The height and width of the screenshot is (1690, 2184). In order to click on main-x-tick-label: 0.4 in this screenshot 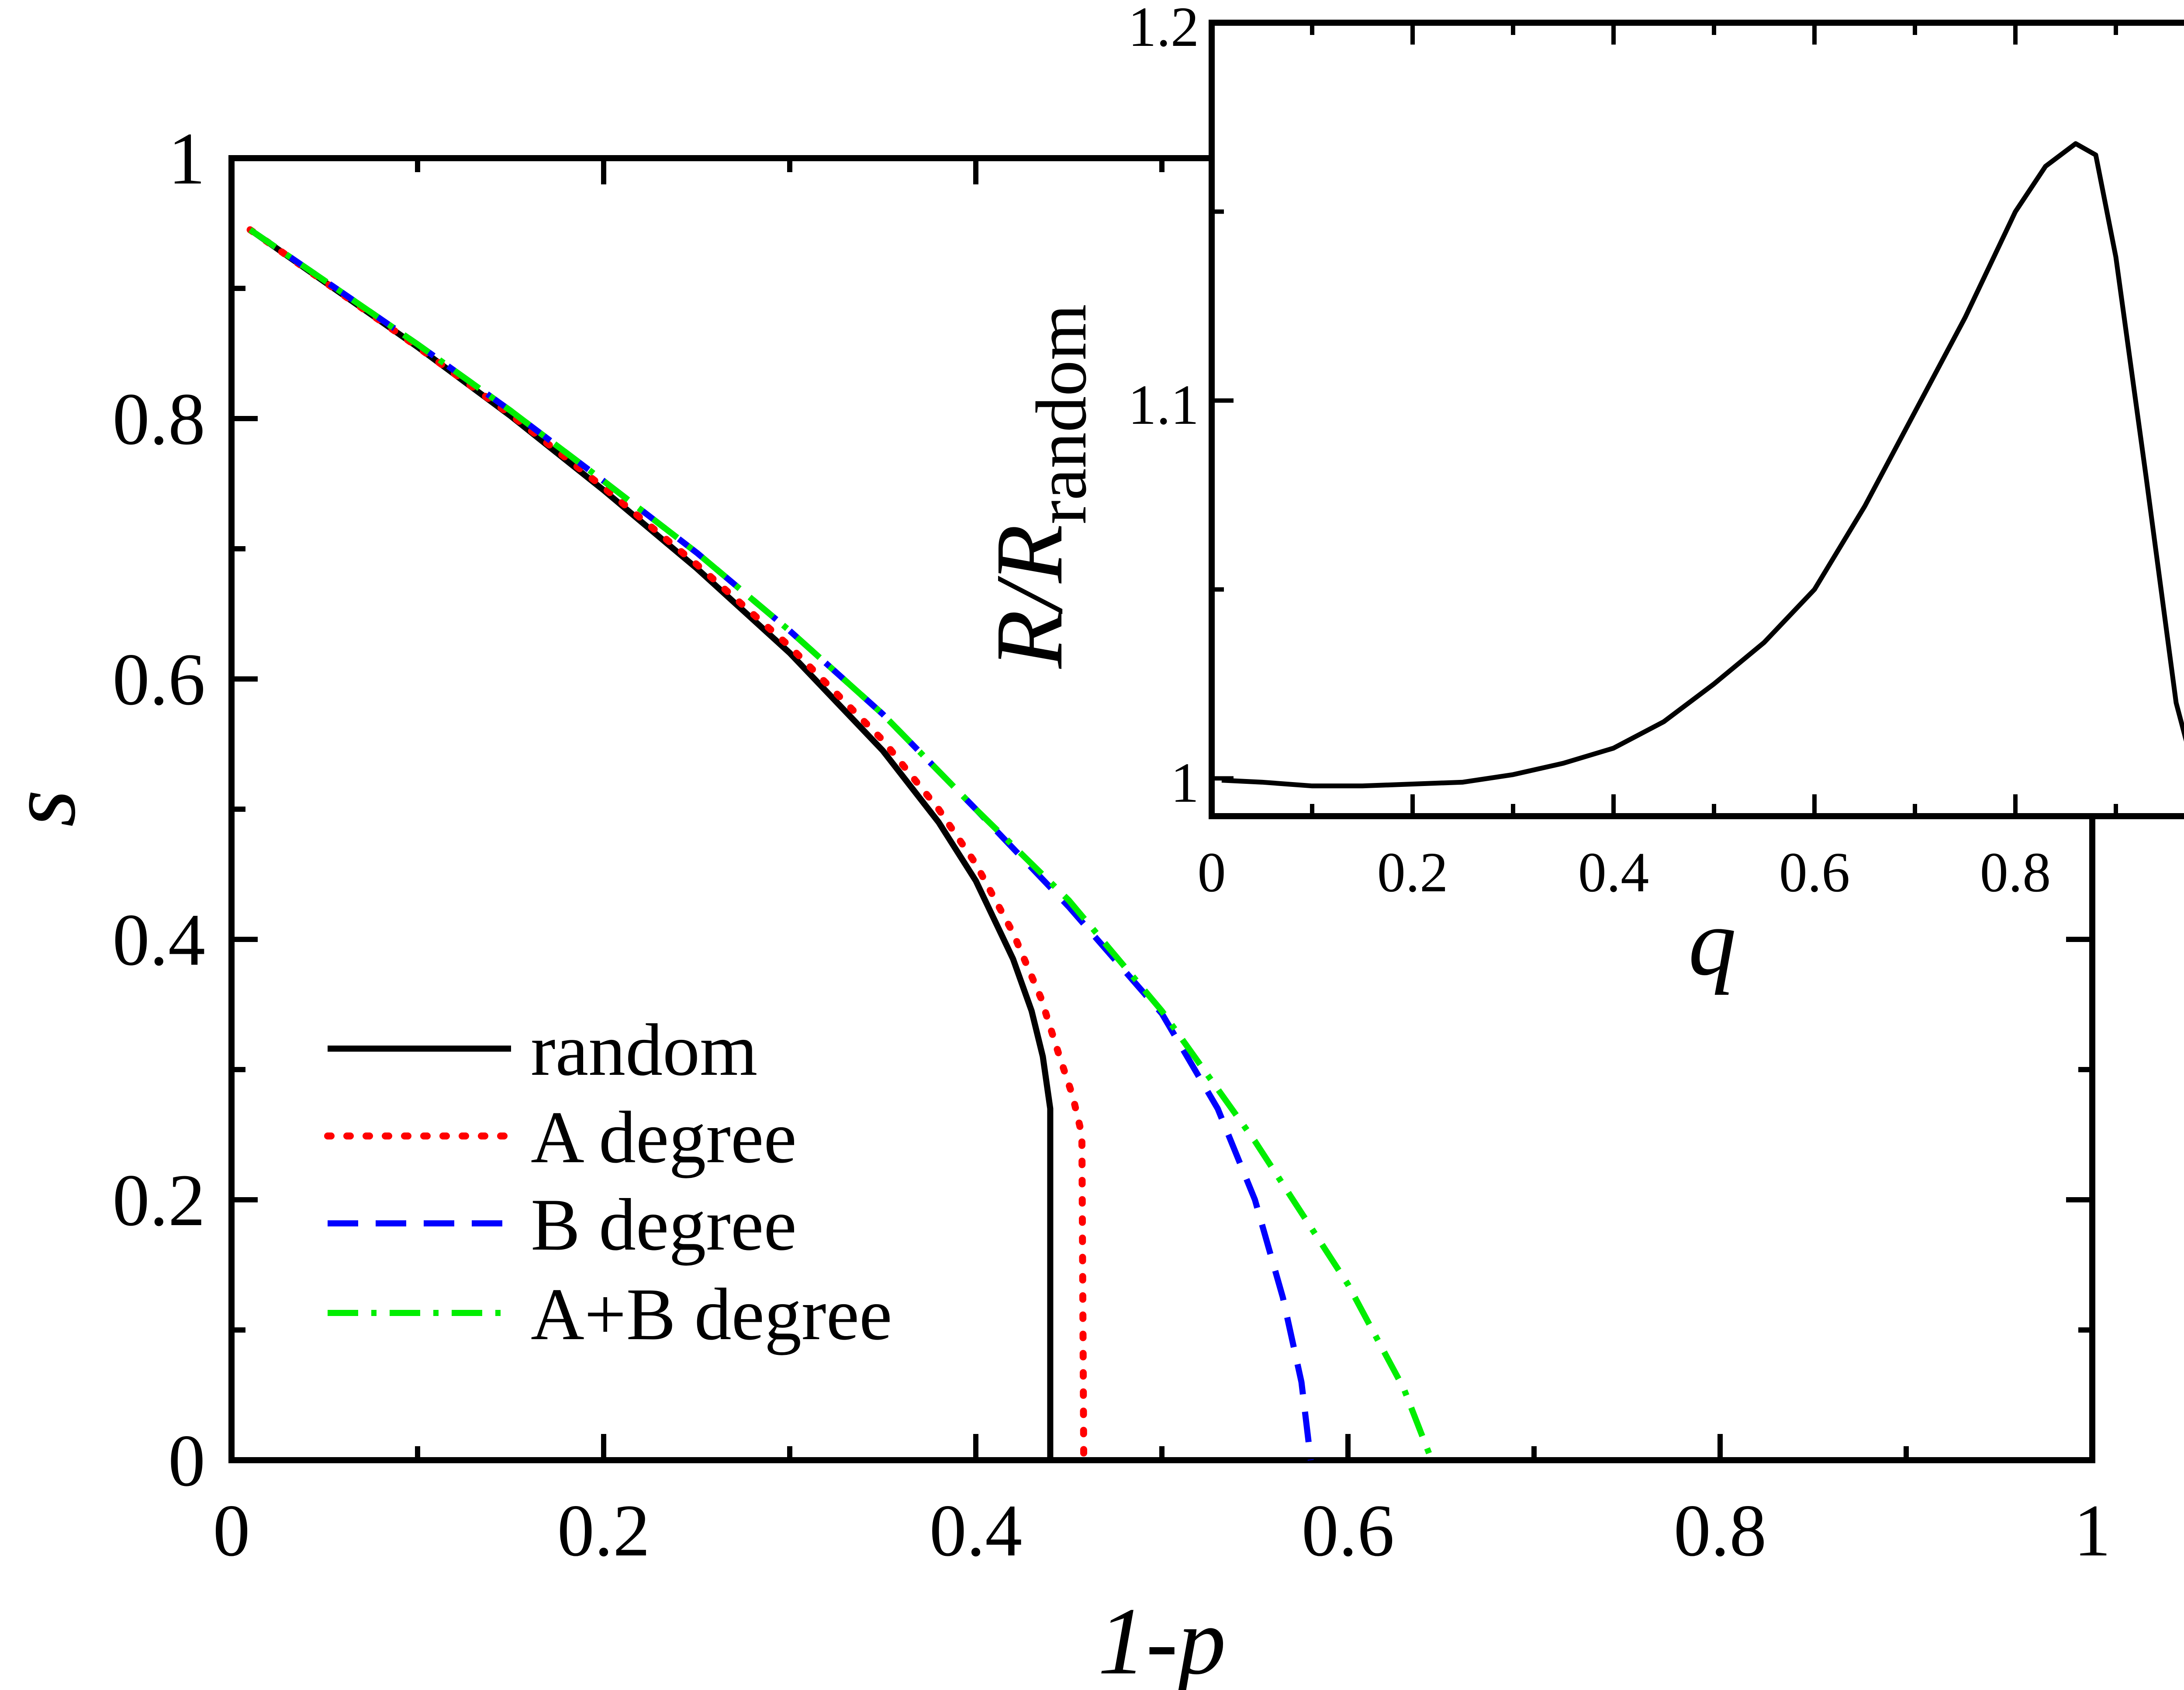, I will do `click(976, 1530)`.